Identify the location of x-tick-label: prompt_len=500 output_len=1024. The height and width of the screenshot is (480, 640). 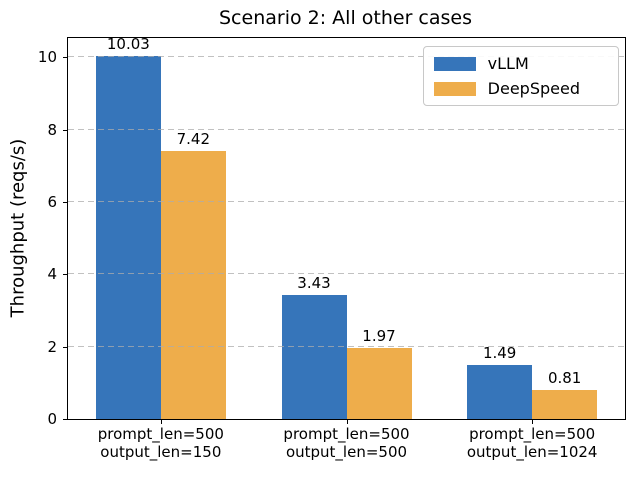
(532, 443).